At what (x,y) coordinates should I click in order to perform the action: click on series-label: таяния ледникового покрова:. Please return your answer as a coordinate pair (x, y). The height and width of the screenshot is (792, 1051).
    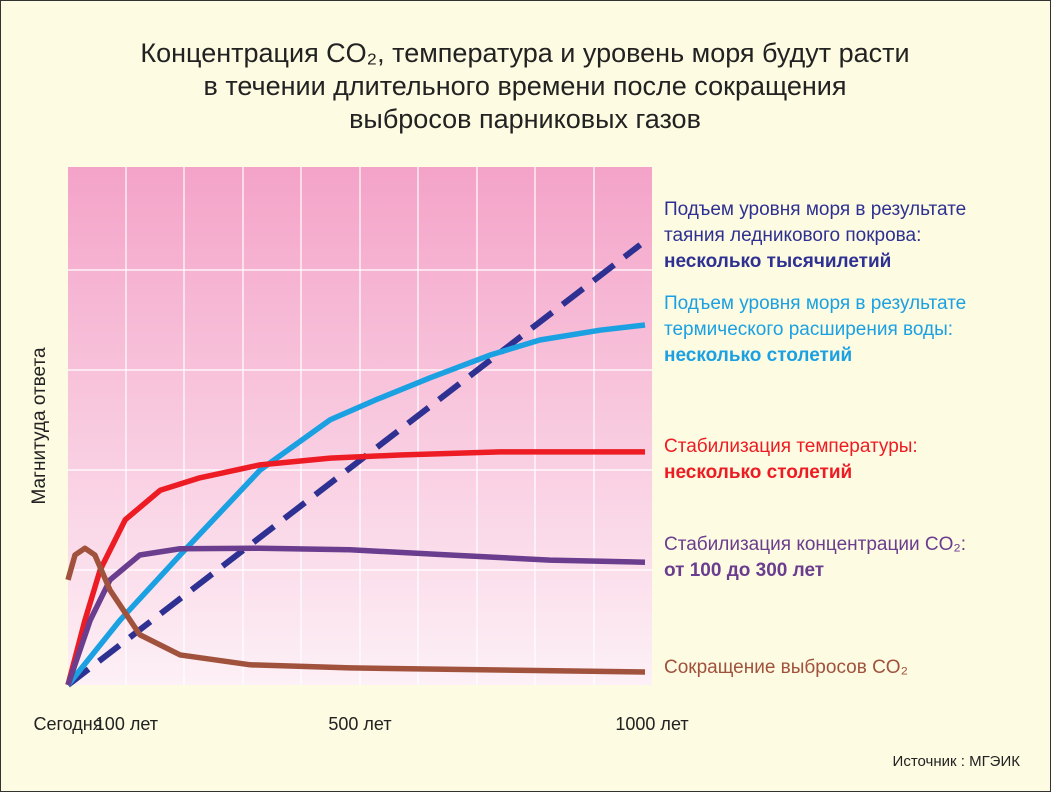
    Looking at the image, I should click on (792, 235).